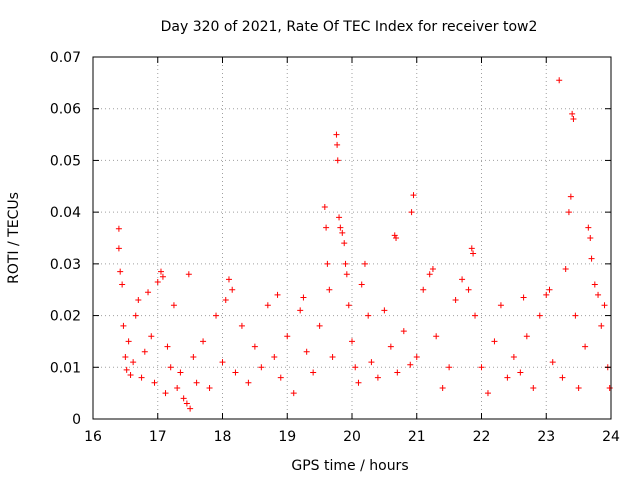 The image size is (640, 480). What do you see at coordinates (65, 317) in the screenshot?
I see `y-tick-label: 0.02` at bounding box center [65, 317].